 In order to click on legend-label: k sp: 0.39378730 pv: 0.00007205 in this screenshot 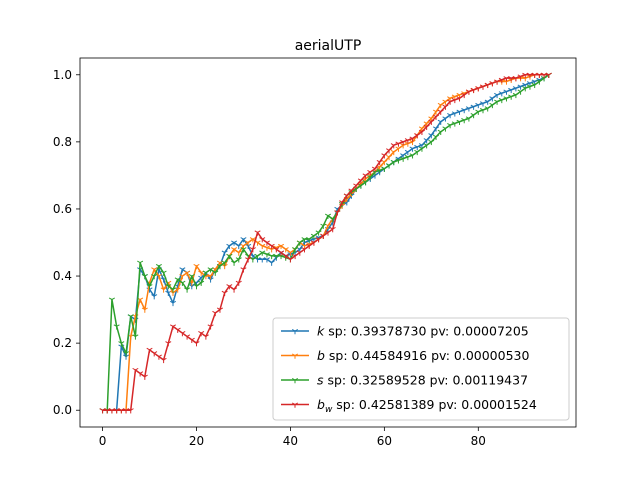, I will do `click(423, 331)`.